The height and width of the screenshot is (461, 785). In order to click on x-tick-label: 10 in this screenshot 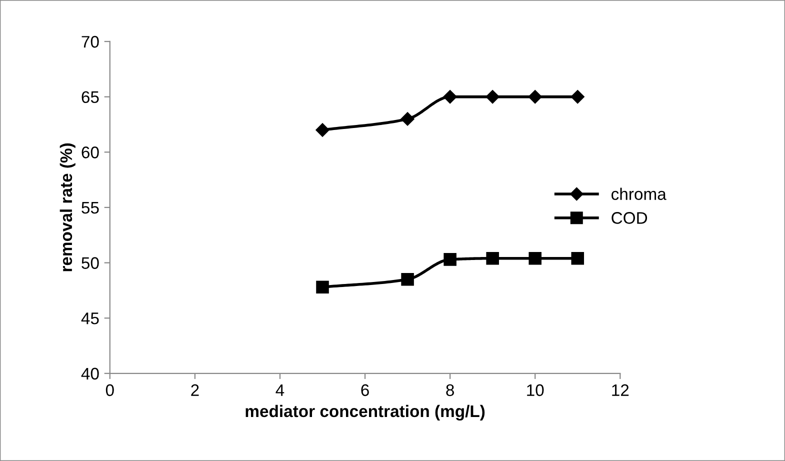, I will do `click(535, 390)`.